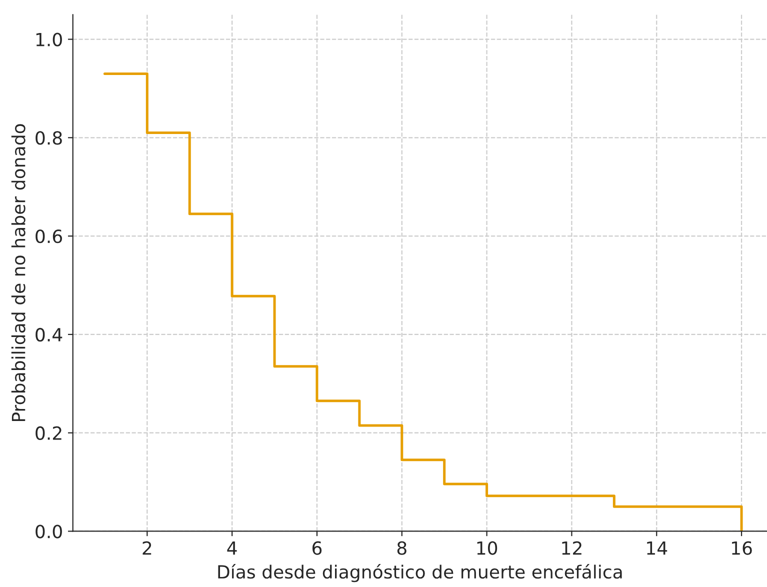 The width and height of the screenshot is (767, 587). I want to click on y-tick-label: 0.6, so click(49, 237).